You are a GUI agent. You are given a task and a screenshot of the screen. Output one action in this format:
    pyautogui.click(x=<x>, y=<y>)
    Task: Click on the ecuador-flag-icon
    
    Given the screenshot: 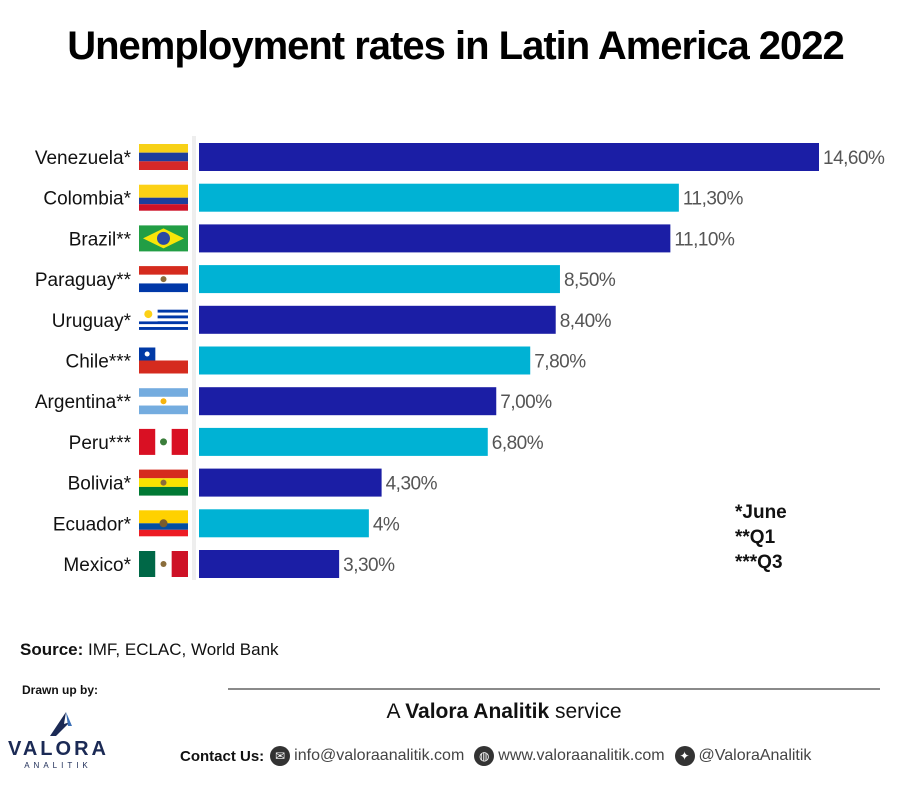 What is the action you would take?
    pyautogui.click(x=163, y=523)
    